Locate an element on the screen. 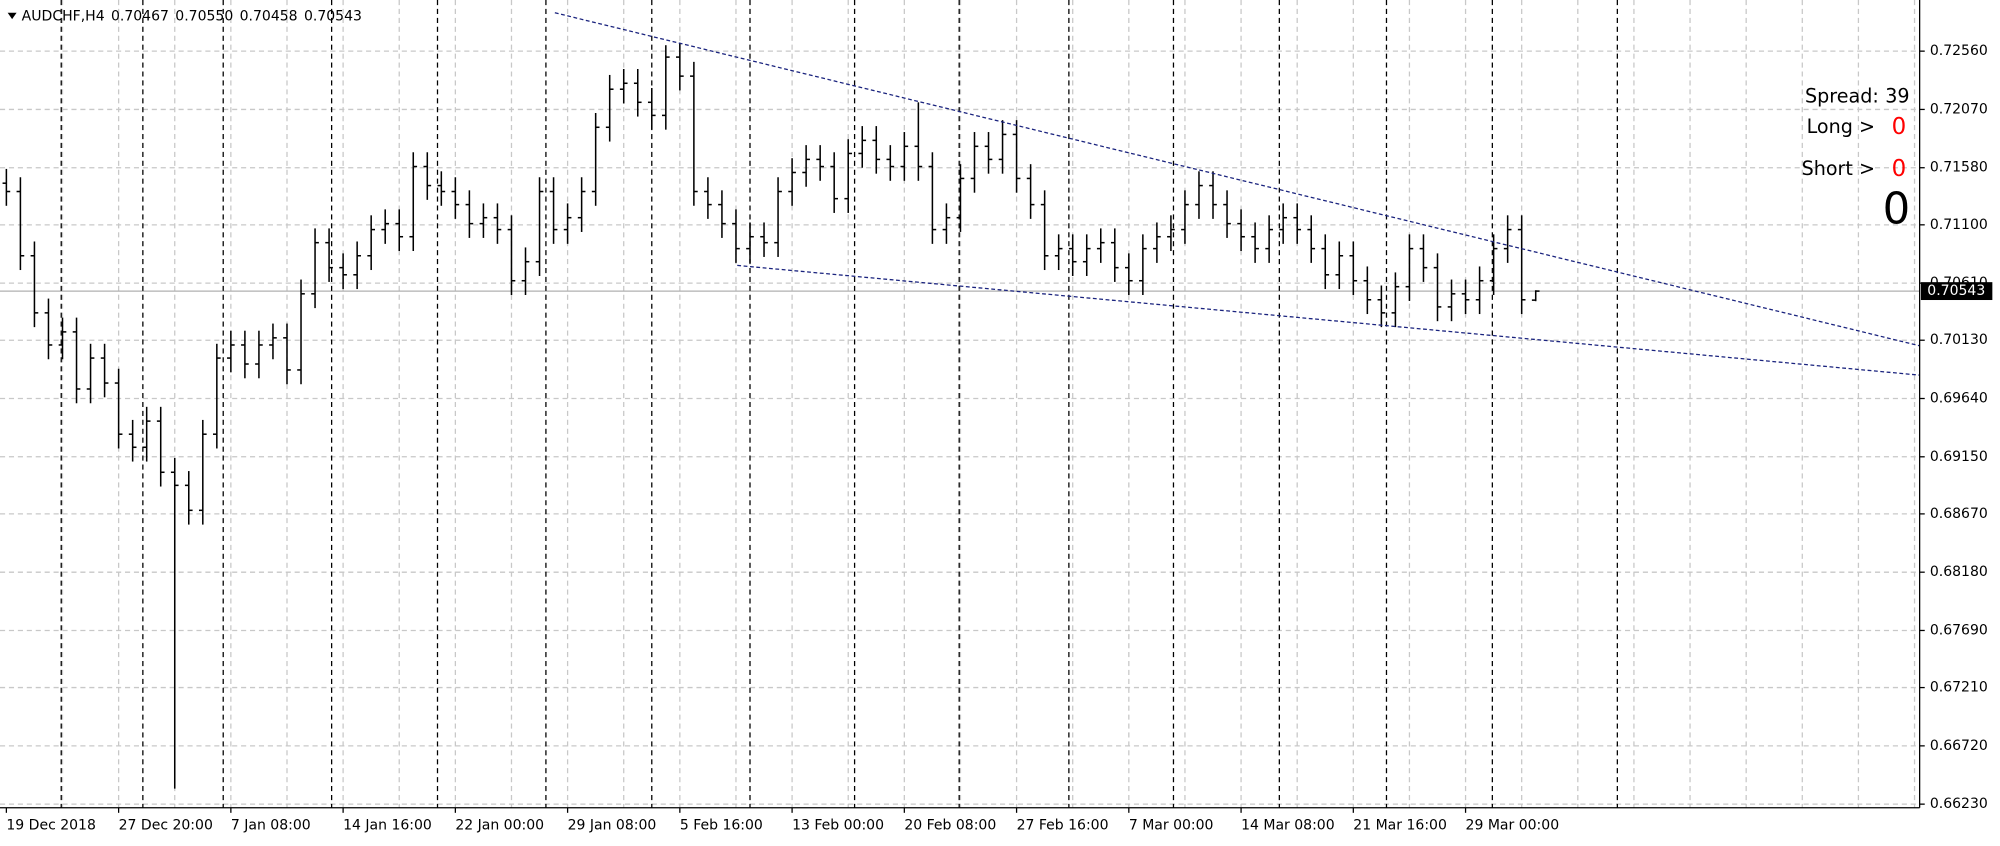 Image resolution: width=2000 pixels, height=846 pixels. x-tick-label: 19 Dec 2018 is located at coordinates (51, 826).